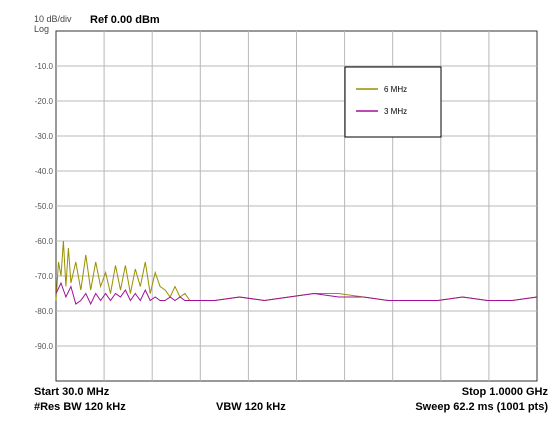 The height and width of the screenshot is (426, 560). What do you see at coordinates (42, 29) in the screenshot?
I see `scale-type-label: Log` at bounding box center [42, 29].